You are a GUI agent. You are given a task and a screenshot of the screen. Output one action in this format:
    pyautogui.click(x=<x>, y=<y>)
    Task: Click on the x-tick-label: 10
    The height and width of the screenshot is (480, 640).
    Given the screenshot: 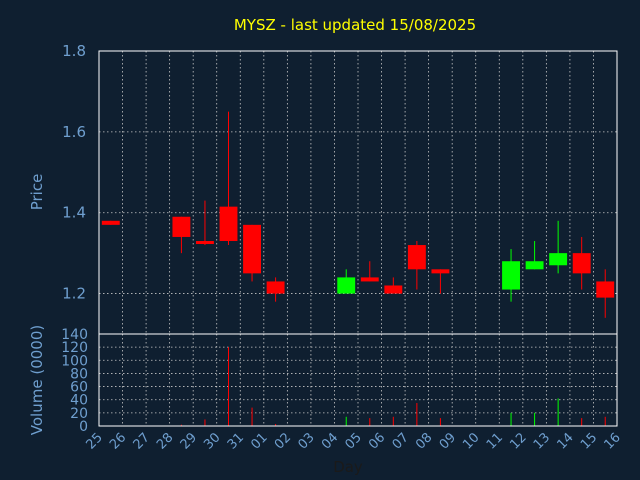 What is the action you would take?
    pyautogui.click(x=471, y=441)
    